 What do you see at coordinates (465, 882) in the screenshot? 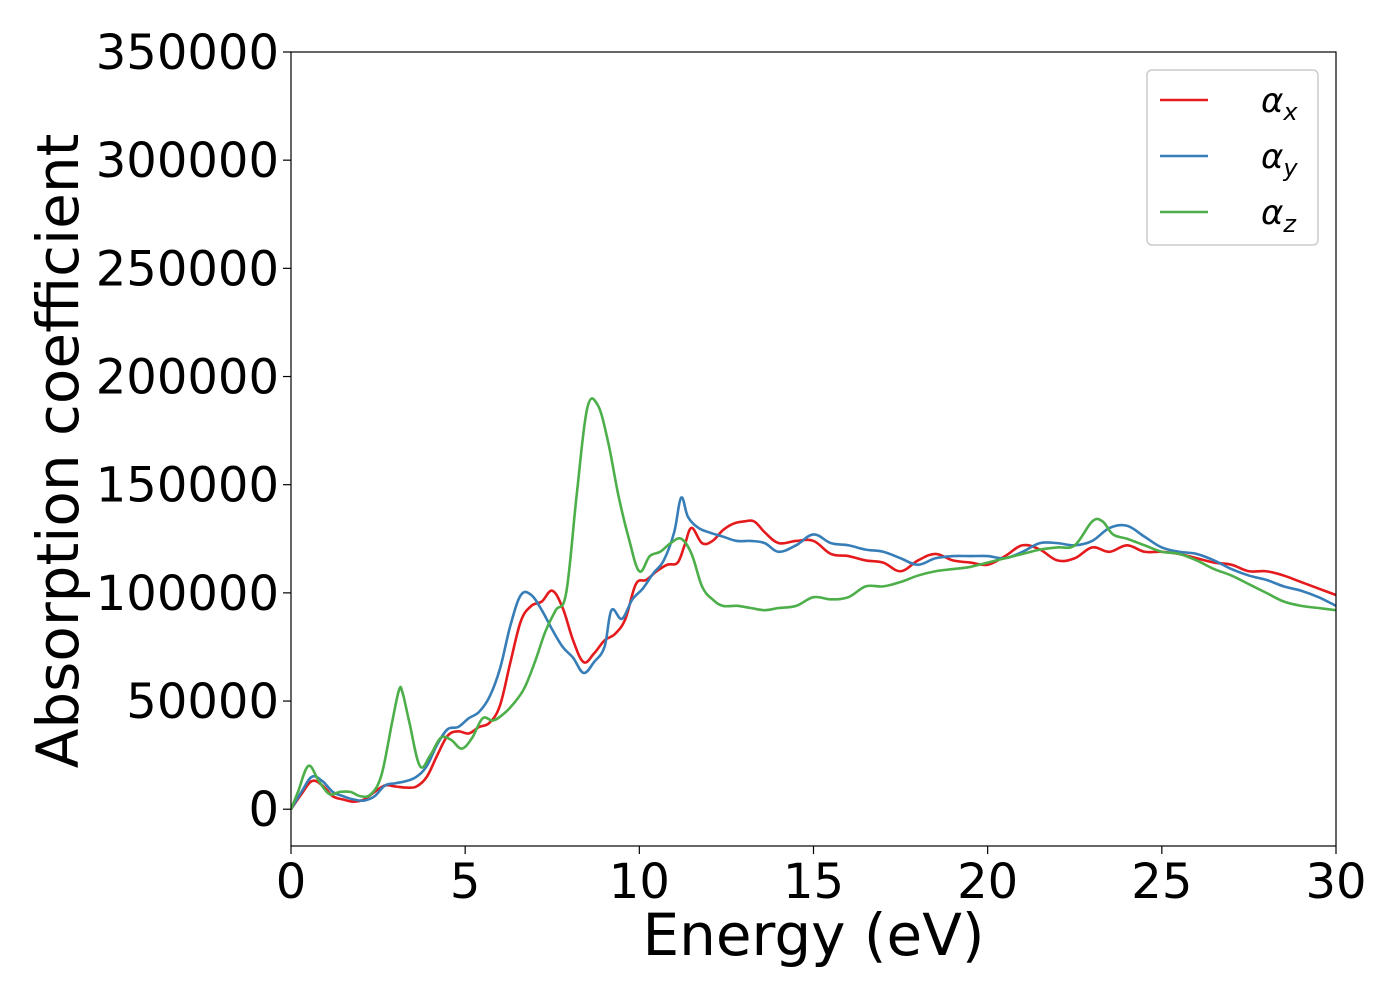
I see `x-tick-label: 5` at bounding box center [465, 882].